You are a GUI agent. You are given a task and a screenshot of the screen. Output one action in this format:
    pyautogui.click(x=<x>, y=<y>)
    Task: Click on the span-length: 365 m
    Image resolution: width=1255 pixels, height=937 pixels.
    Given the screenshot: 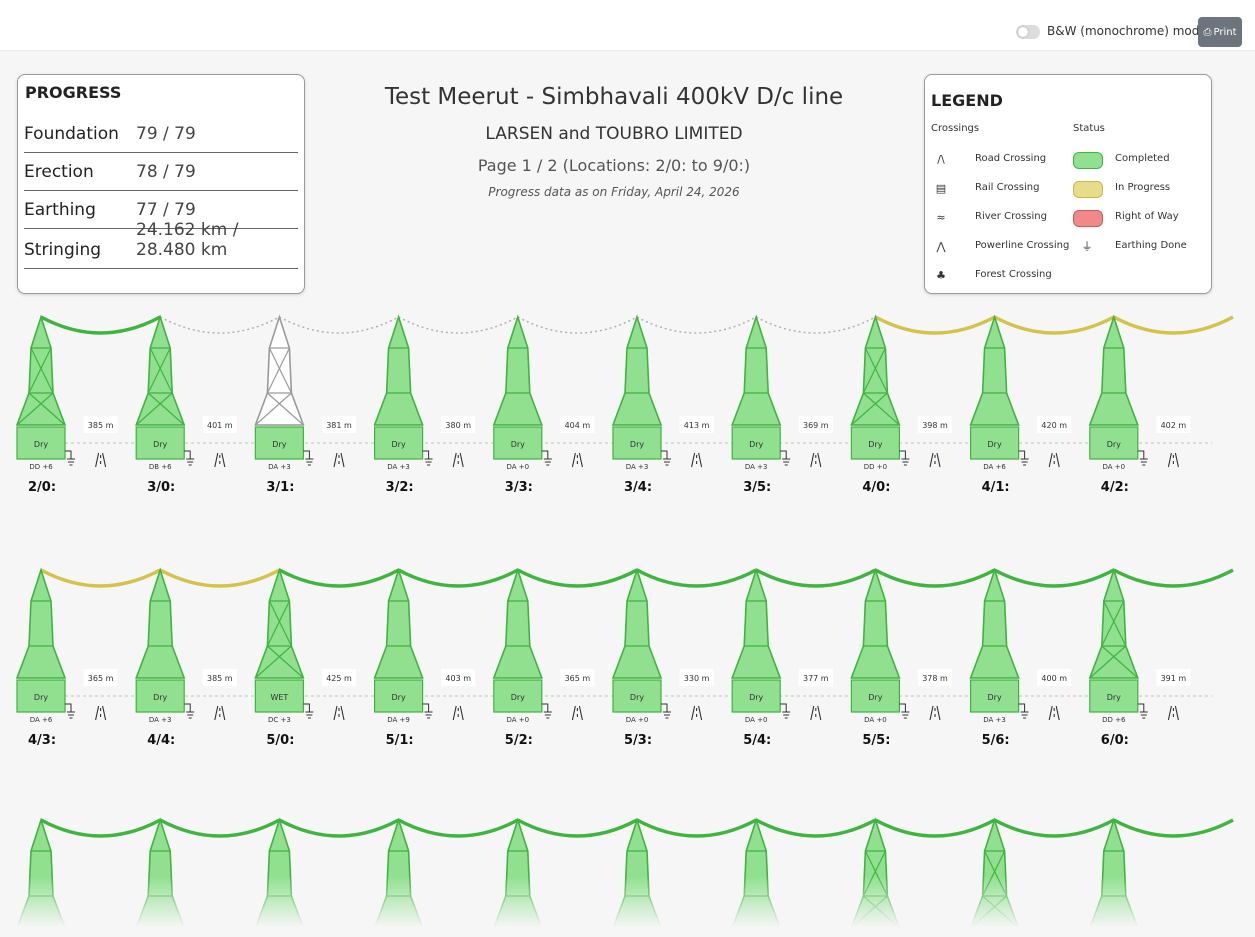 What is the action you would take?
    pyautogui.click(x=101, y=678)
    